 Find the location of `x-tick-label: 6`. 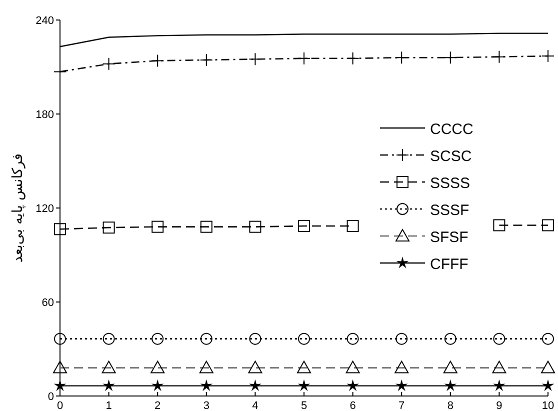

x-tick-label: 6 is located at coordinates (353, 405).